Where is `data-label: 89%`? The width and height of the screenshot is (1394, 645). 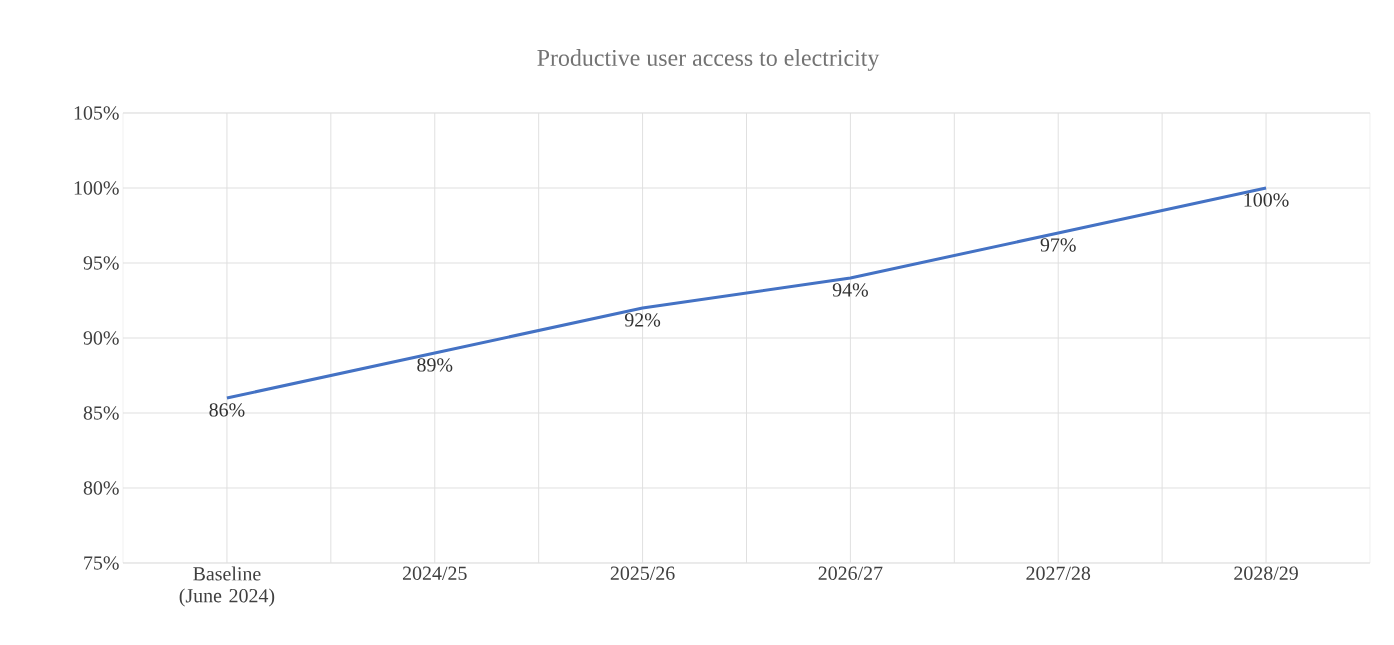 data-label: 89% is located at coordinates (435, 365).